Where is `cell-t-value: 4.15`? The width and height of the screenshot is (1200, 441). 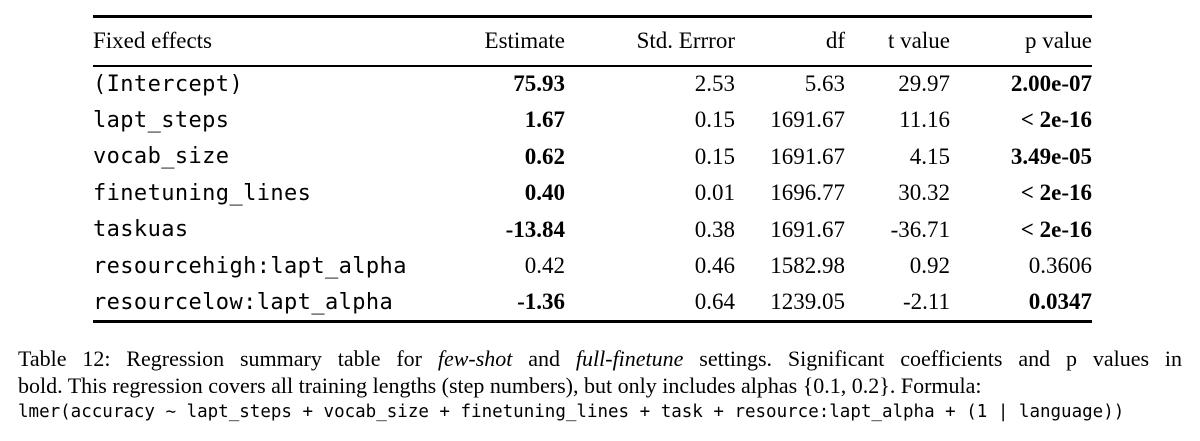 cell-t-value: 4.15 is located at coordinates (929, 156).